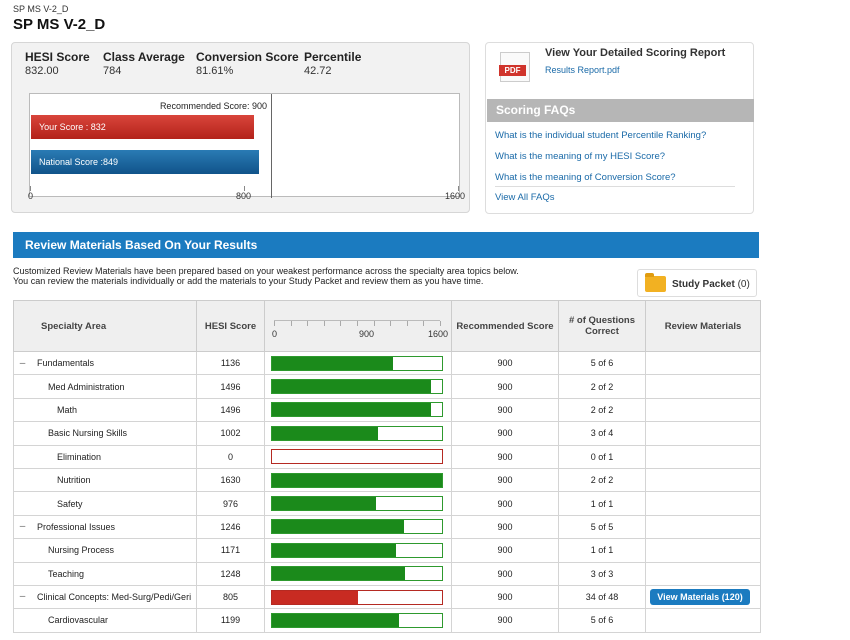 The height and width of the screenshot is (640, 850). Describe the element at coordinates (79, 456) in the screenshot. I see `specialty-area-label: Elimination` at that location.